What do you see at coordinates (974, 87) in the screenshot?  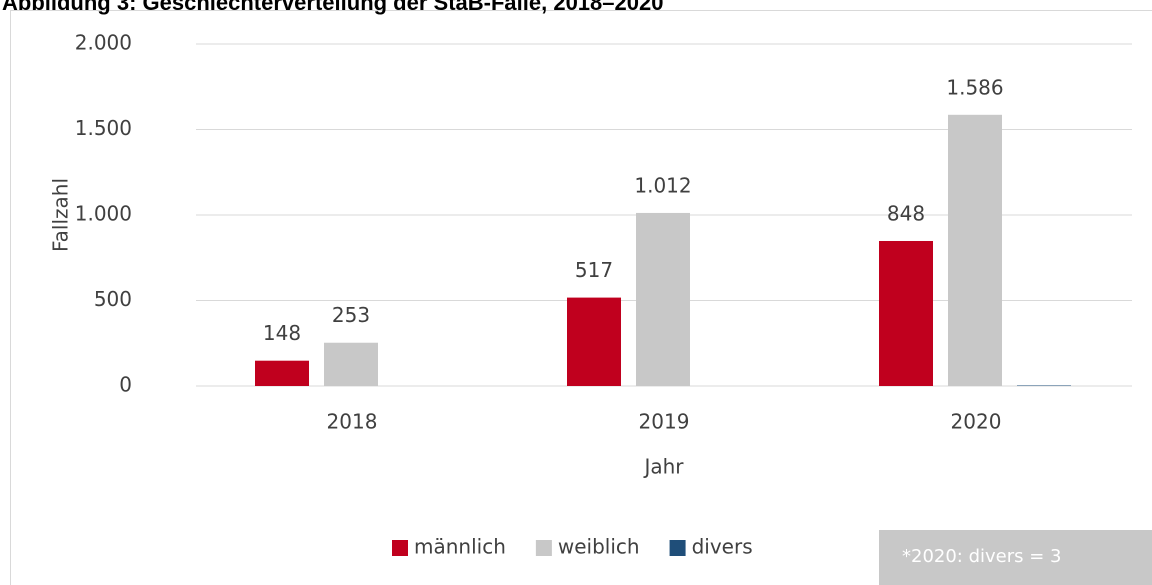 I see `value-label: 1.586` at bounding box center [974, 87].